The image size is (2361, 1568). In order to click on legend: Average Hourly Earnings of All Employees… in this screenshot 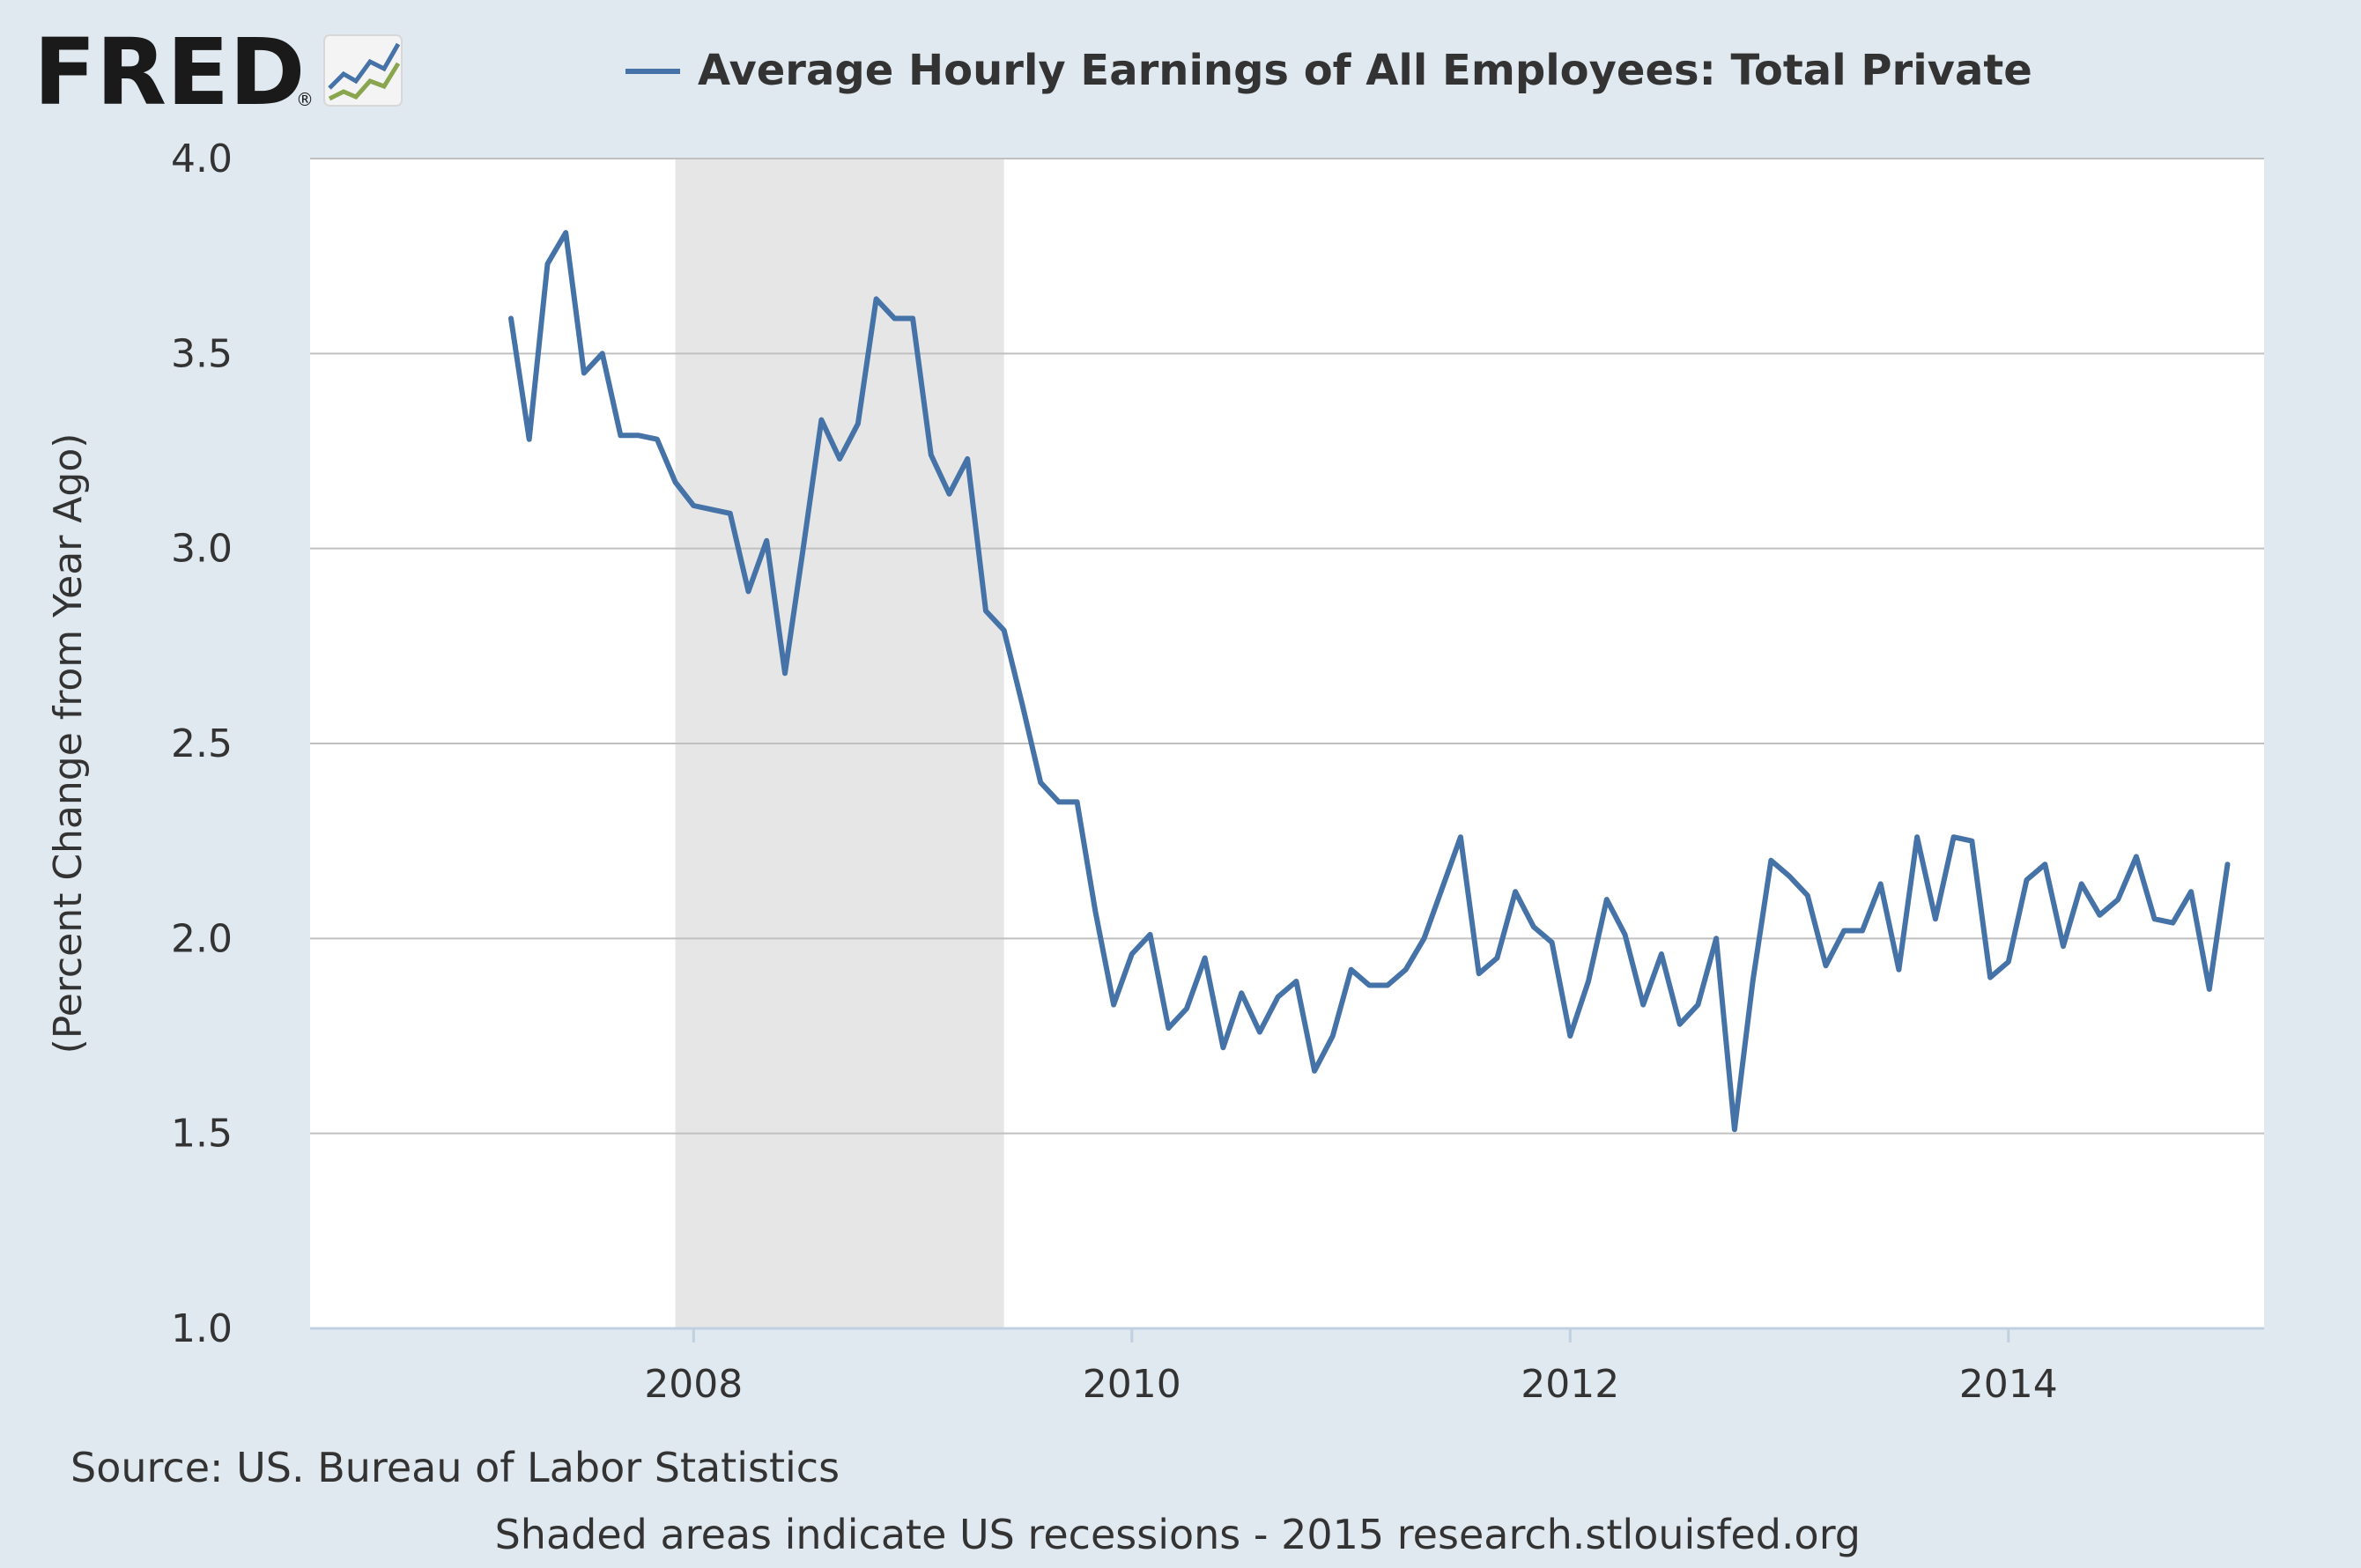, I will do `click(1328, 70)`.